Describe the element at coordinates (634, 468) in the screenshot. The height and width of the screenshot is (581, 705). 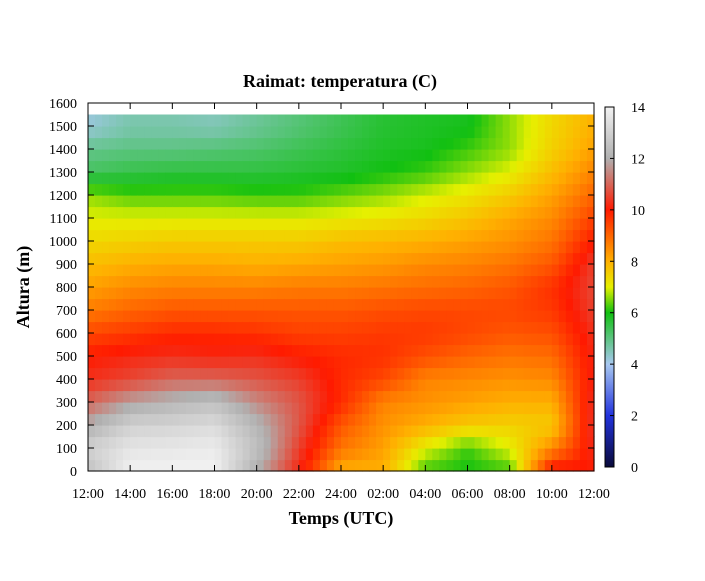
I see `colorbar-tick-label: 0` at that location.